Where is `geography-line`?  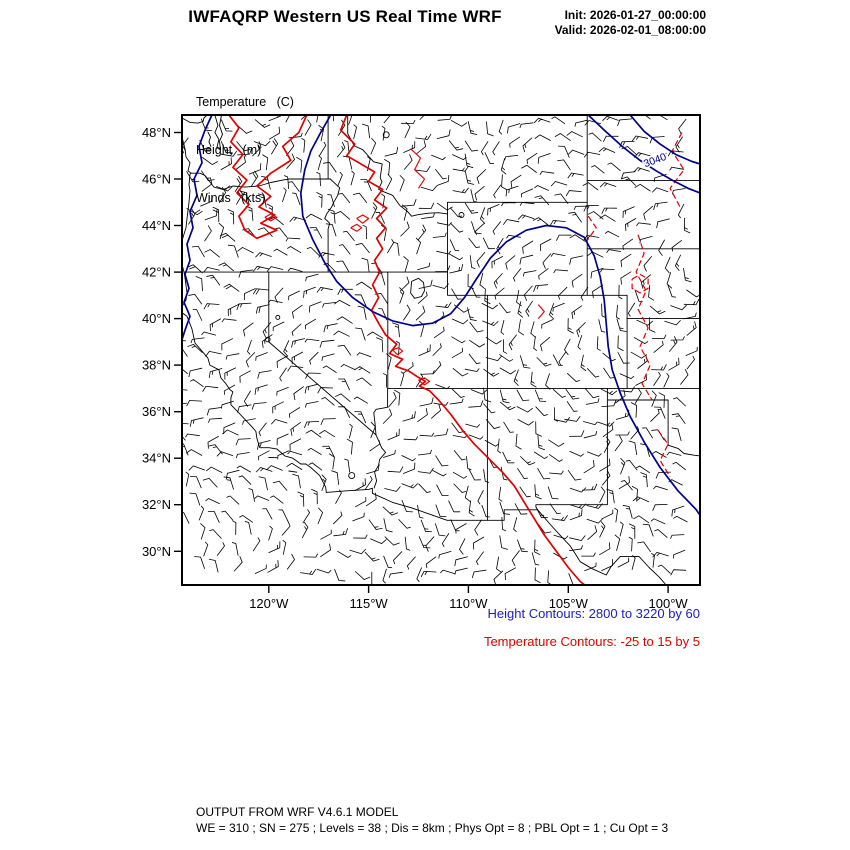
geography-line is located at coordinates (571, 449).